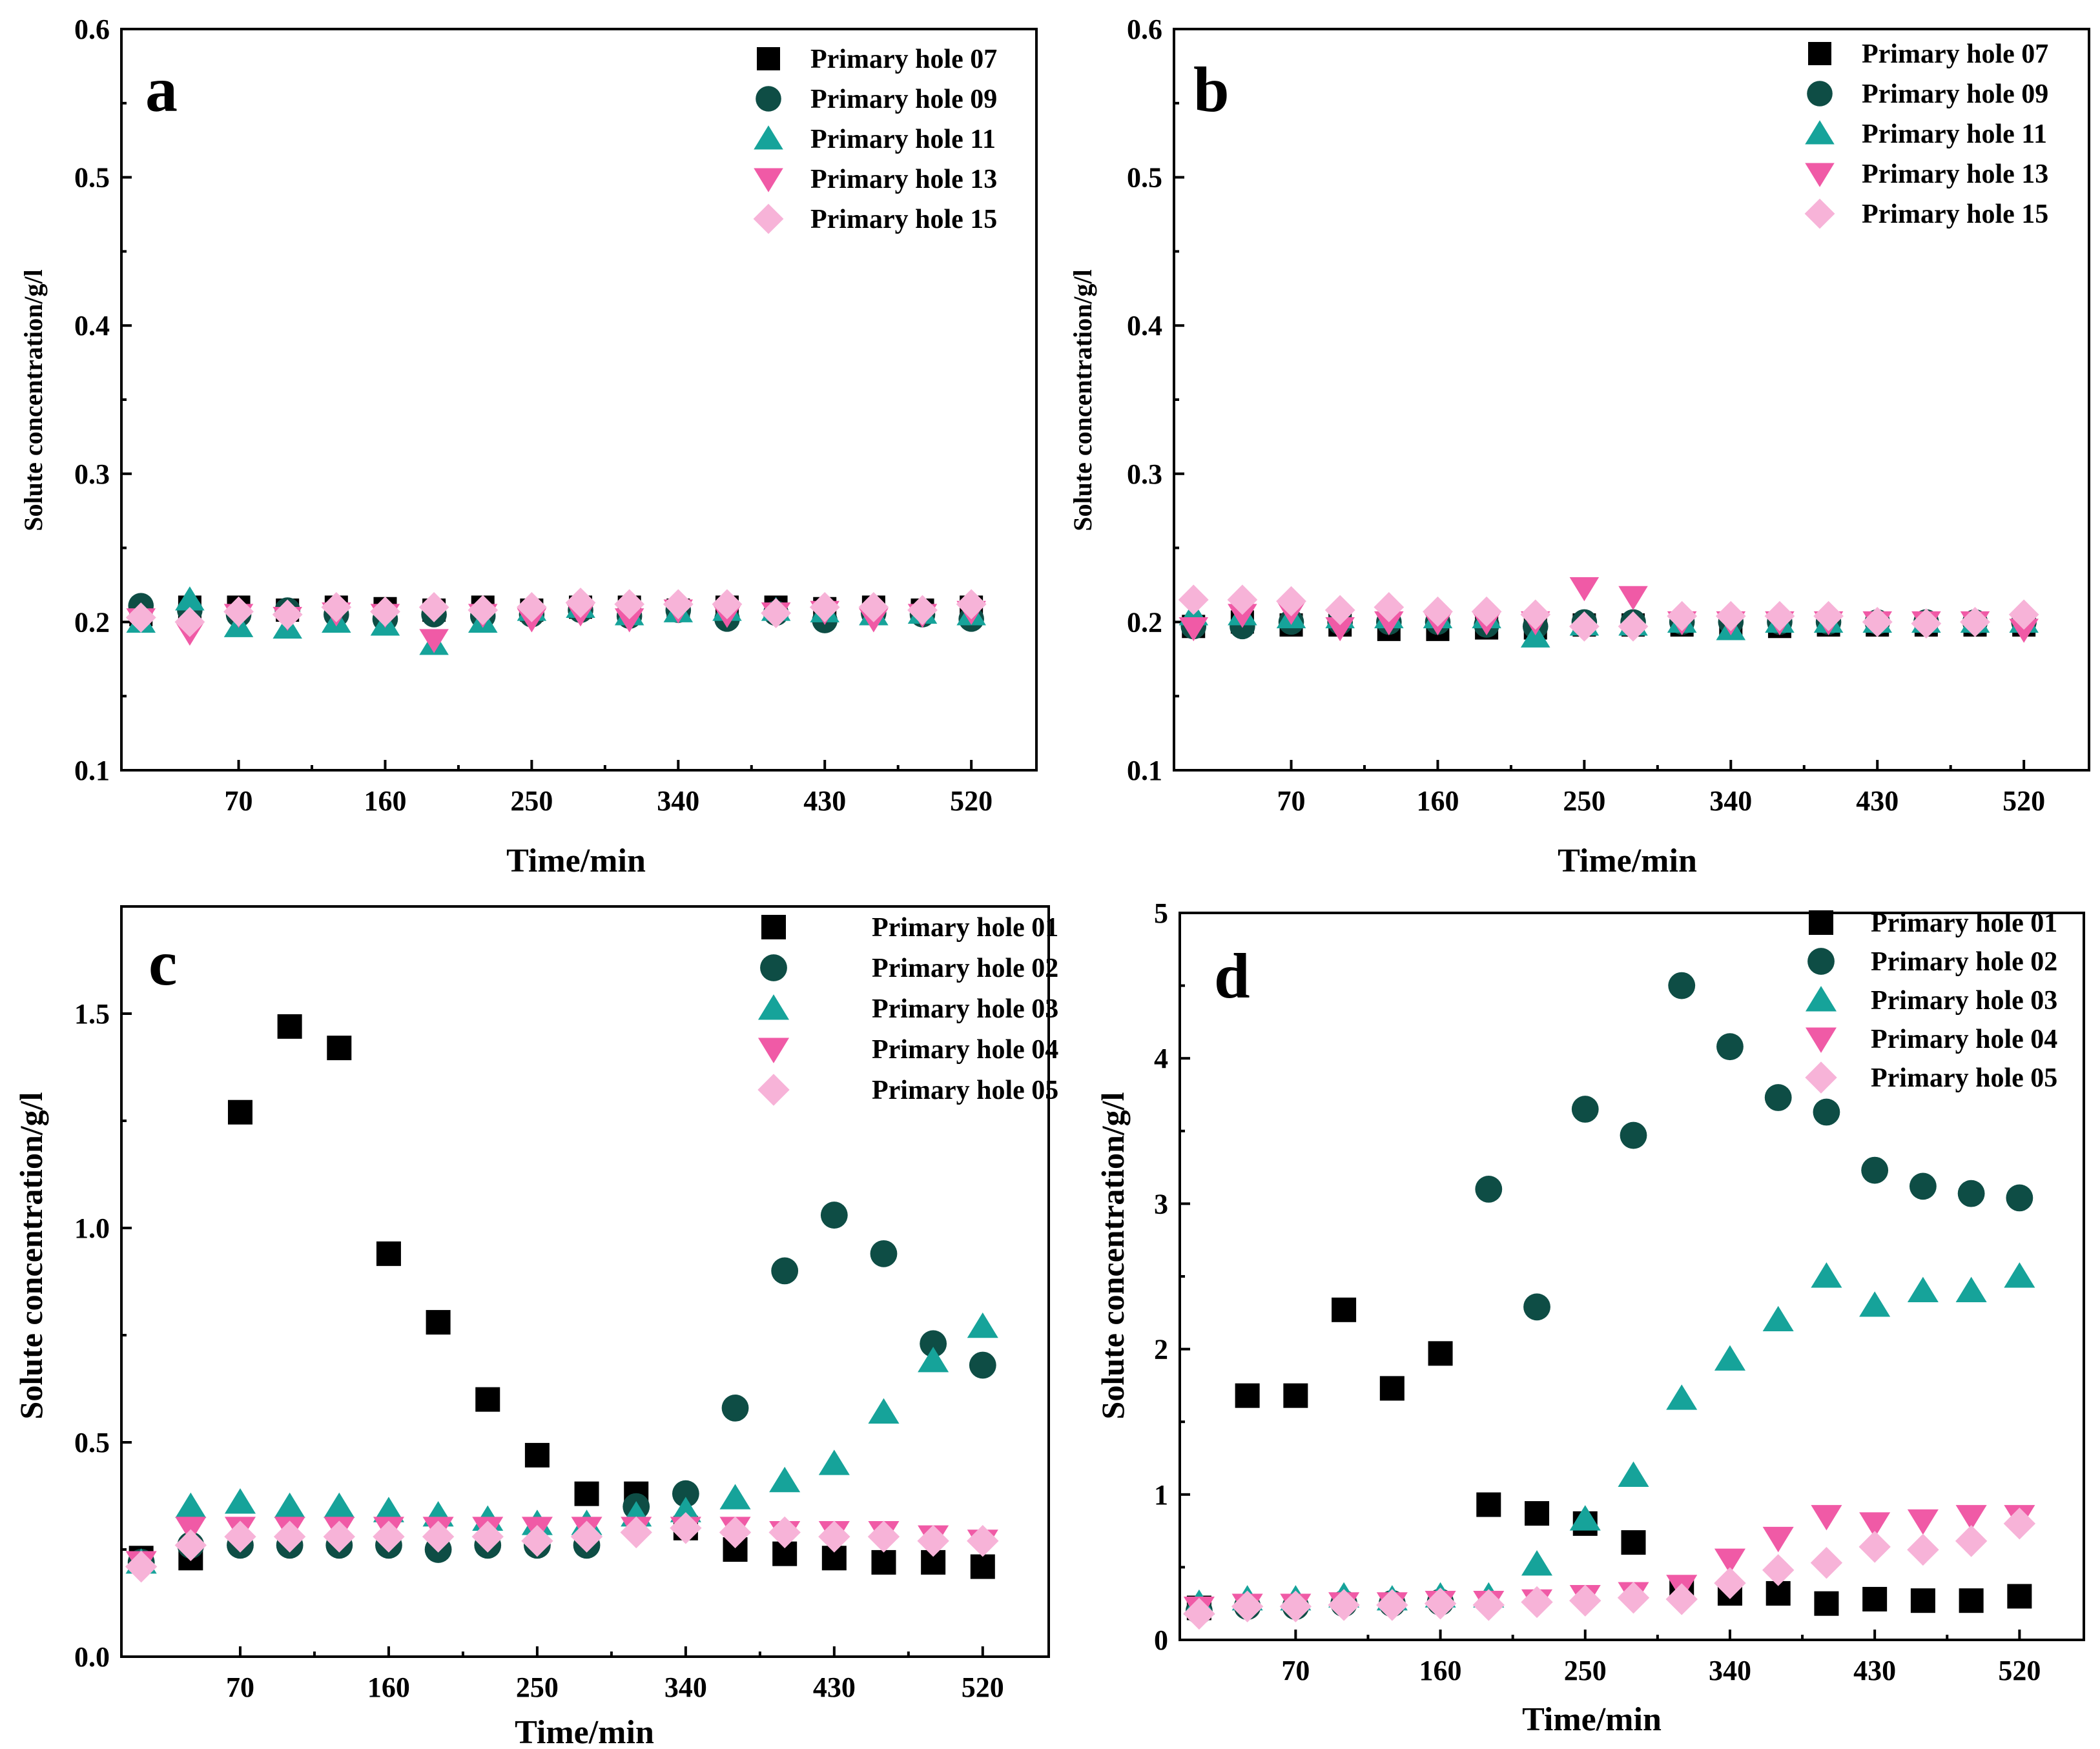 The image size is (2100, 1749). Describe the element at coordinates (1211, 89) in the screenshot. I see `panel-letter-b: b` at that location.